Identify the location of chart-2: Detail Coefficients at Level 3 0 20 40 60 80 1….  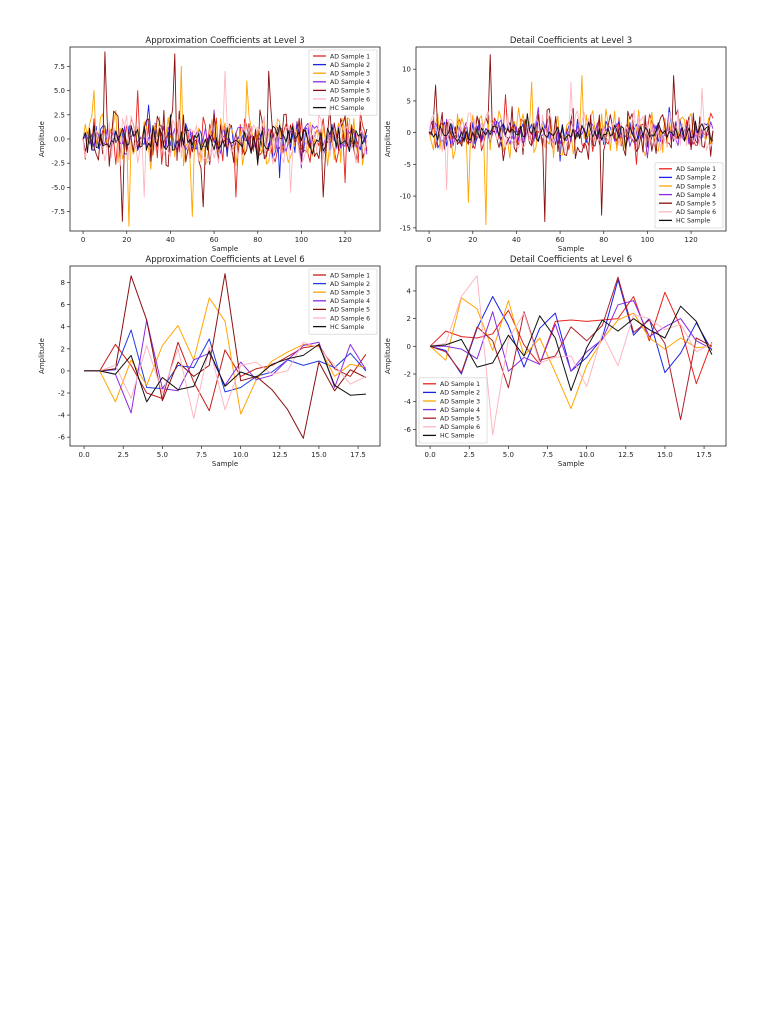
(555, 144).